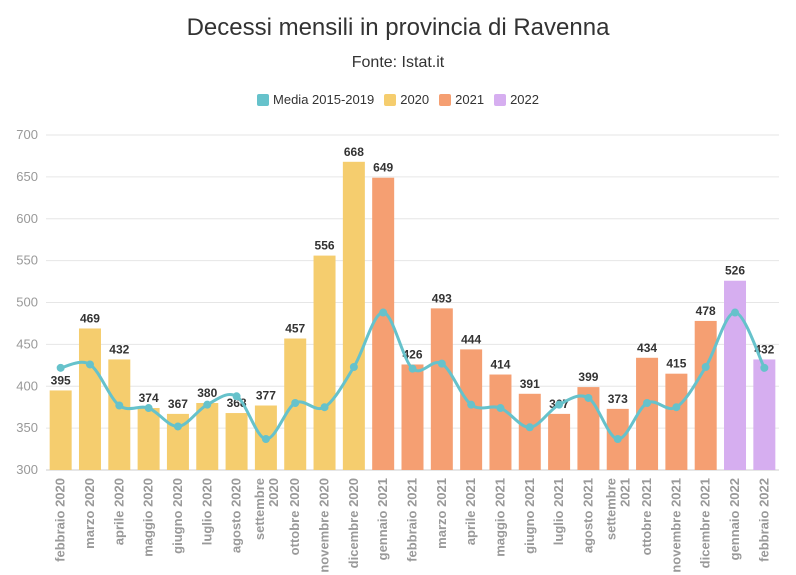  I want to click on data-label: 493, so click(442, 298).